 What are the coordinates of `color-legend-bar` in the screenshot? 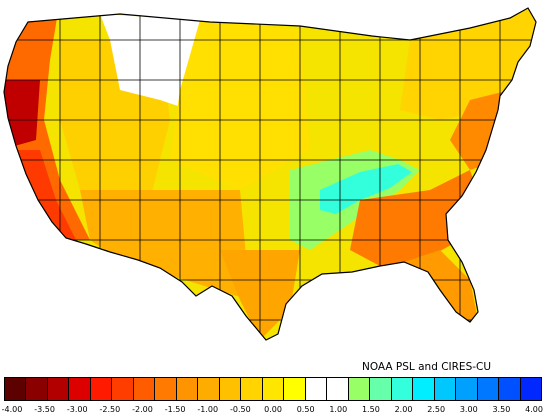 It's located at (273, 389).